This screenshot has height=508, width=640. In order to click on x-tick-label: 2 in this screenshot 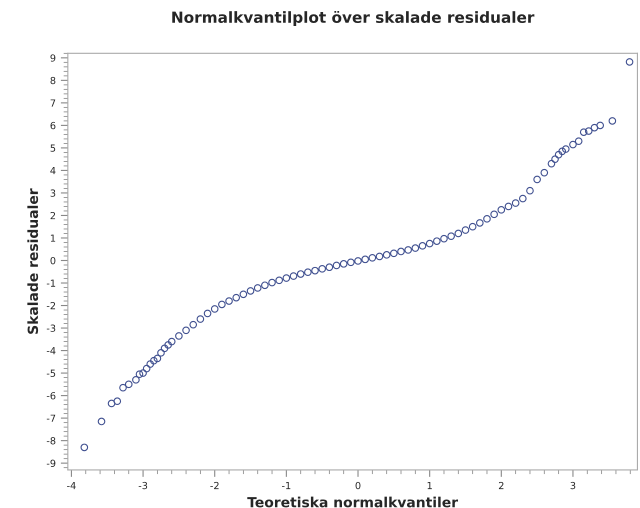, I will do `click(501, 486)`.